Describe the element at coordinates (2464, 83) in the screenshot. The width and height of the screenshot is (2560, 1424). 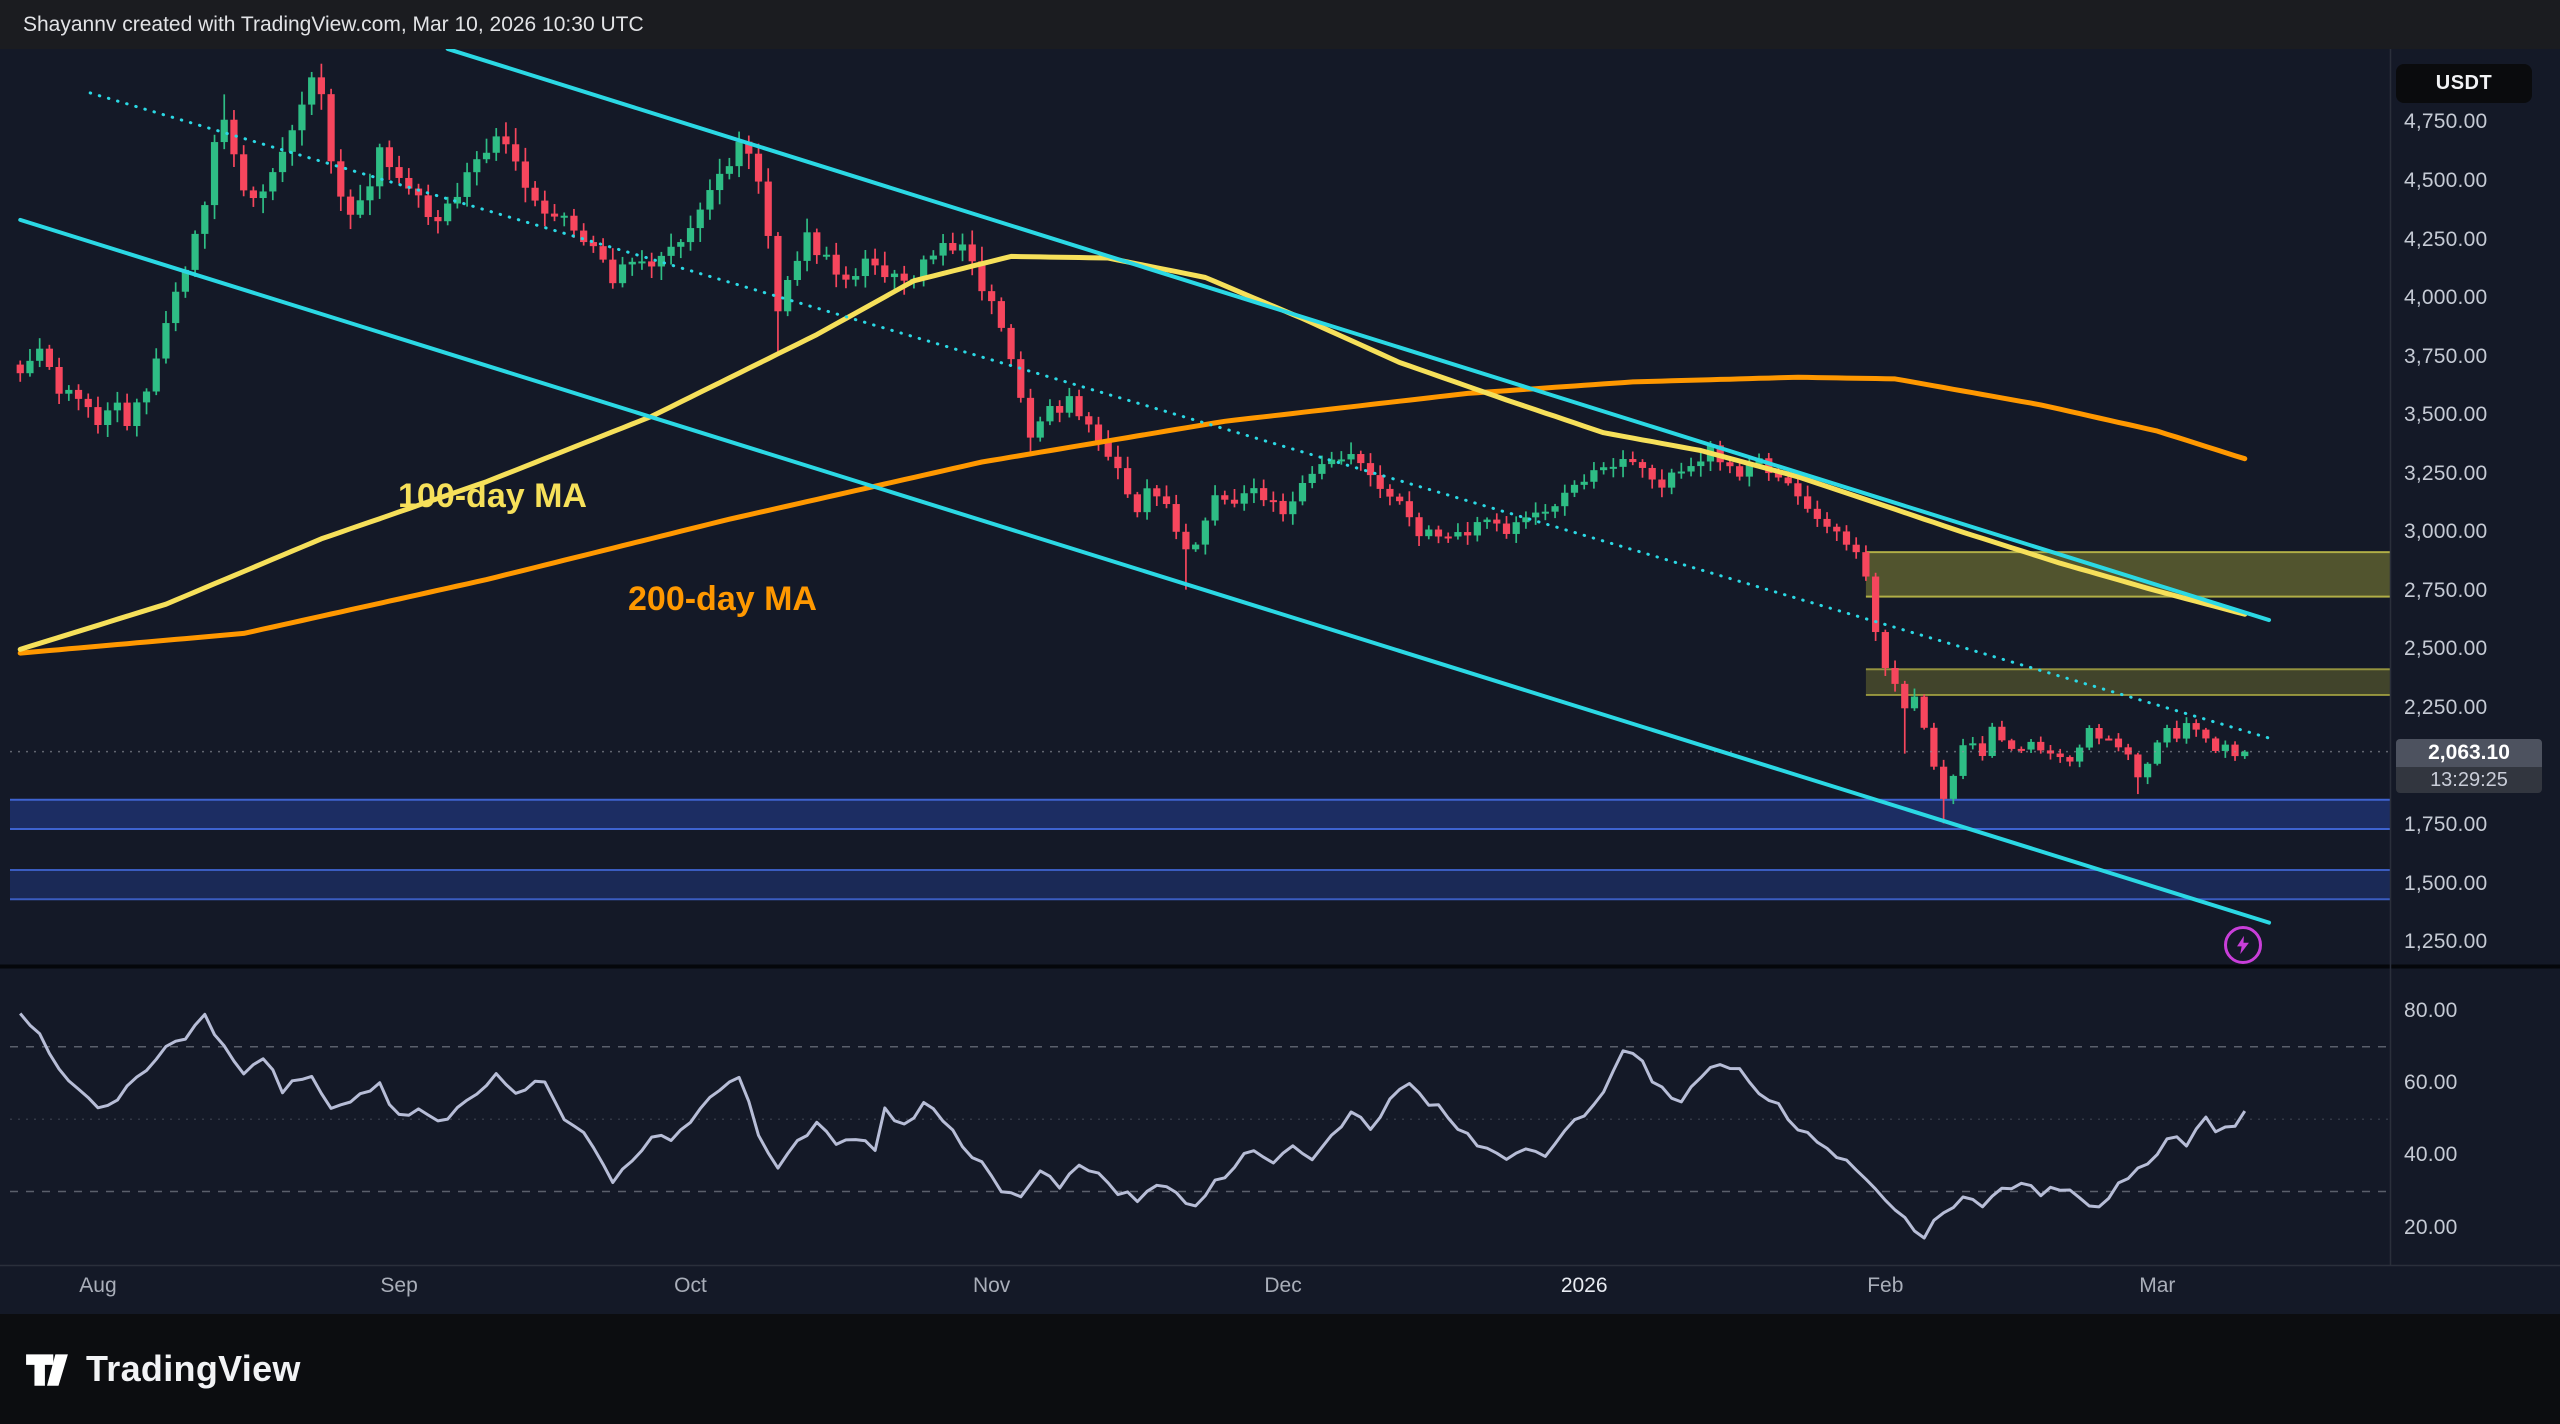
I see `currency-toggle-button: USDT` at that location.